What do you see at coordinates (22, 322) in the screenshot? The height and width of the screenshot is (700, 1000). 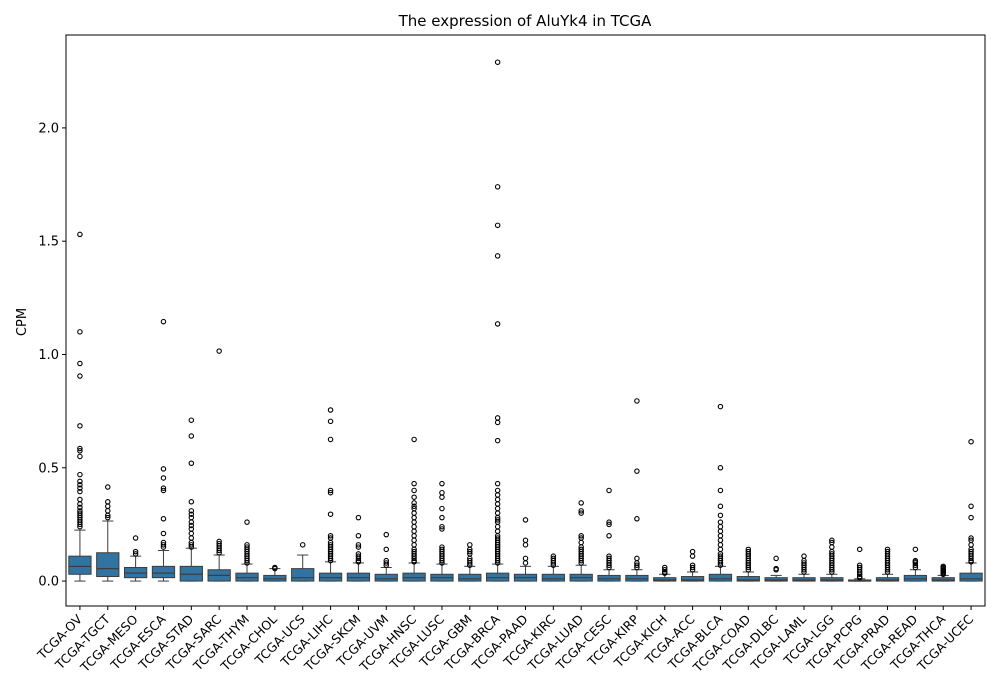 I see `y-axis-label: CPM` at bounding box center [22, 322].